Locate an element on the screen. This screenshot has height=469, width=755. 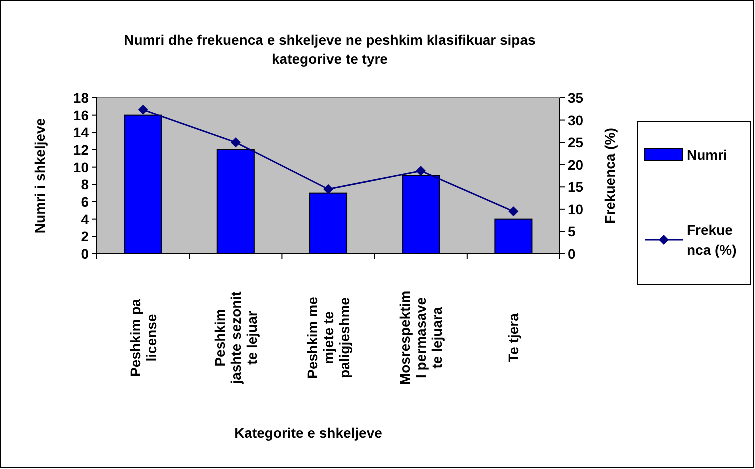
x-tick-label: Peshkim me mjete te paligjeshme is located at coordinates (328, 337).